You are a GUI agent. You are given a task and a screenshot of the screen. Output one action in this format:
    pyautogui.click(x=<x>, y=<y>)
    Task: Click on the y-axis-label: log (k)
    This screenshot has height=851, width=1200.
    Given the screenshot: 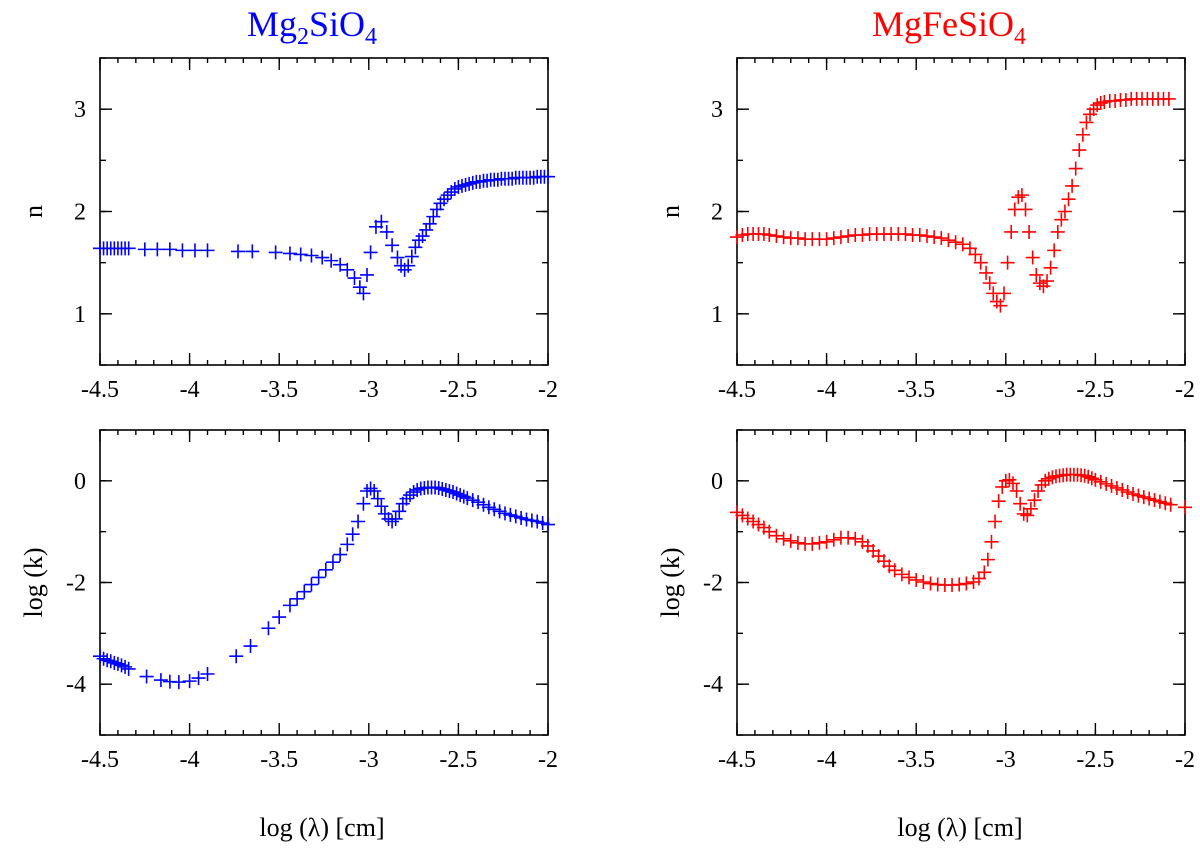 What is the action you would take?
    pyautogui.click(x=670, y=582)
    